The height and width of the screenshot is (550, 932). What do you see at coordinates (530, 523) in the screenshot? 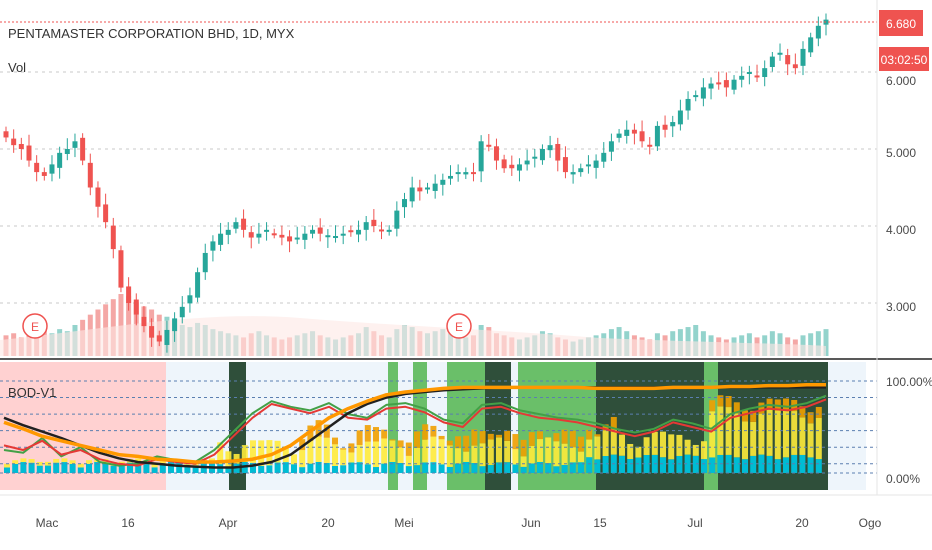
I see `time-tick: Jun` at bounding box center [530, 523].